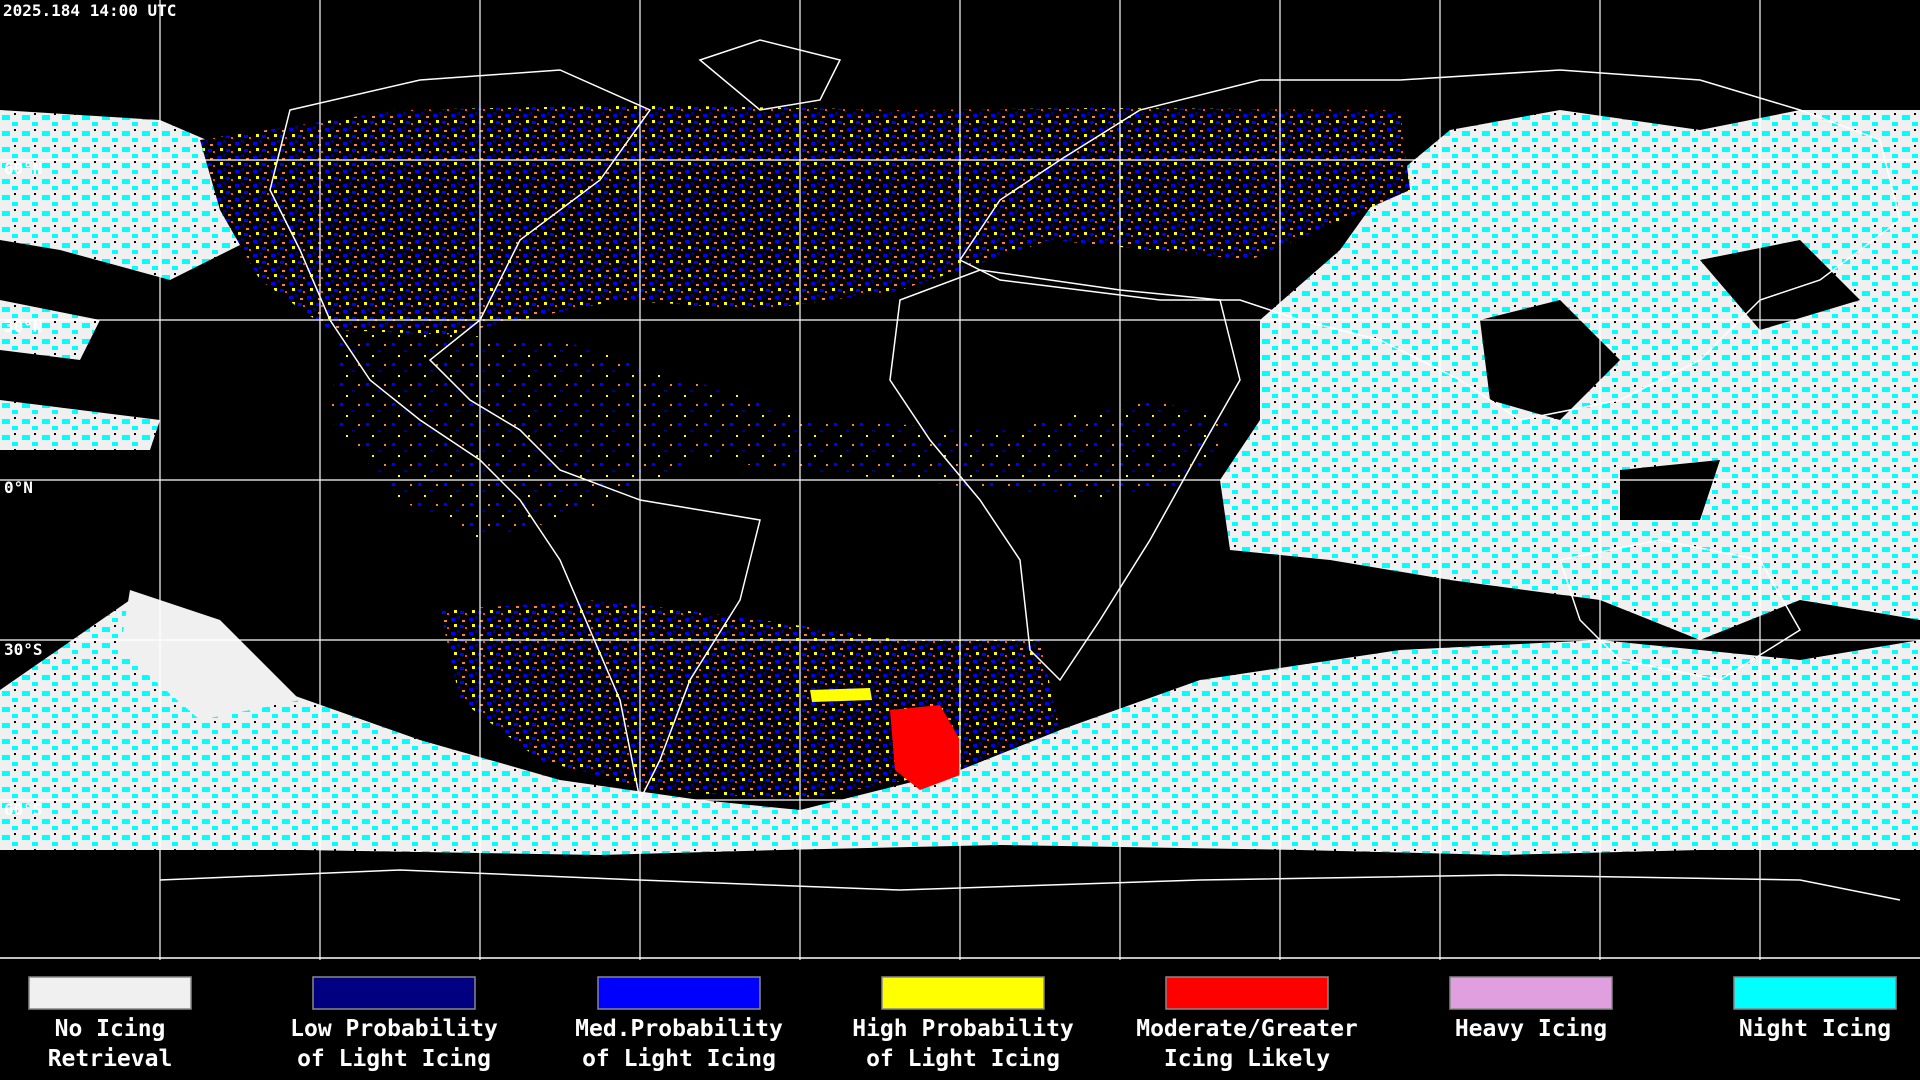 Image resolution: width=1920 pixels, height=1080 pixels. Describe the element at coordinates (18, 487) in the screenshot. I see `latitude-label: 0°N` at that location.